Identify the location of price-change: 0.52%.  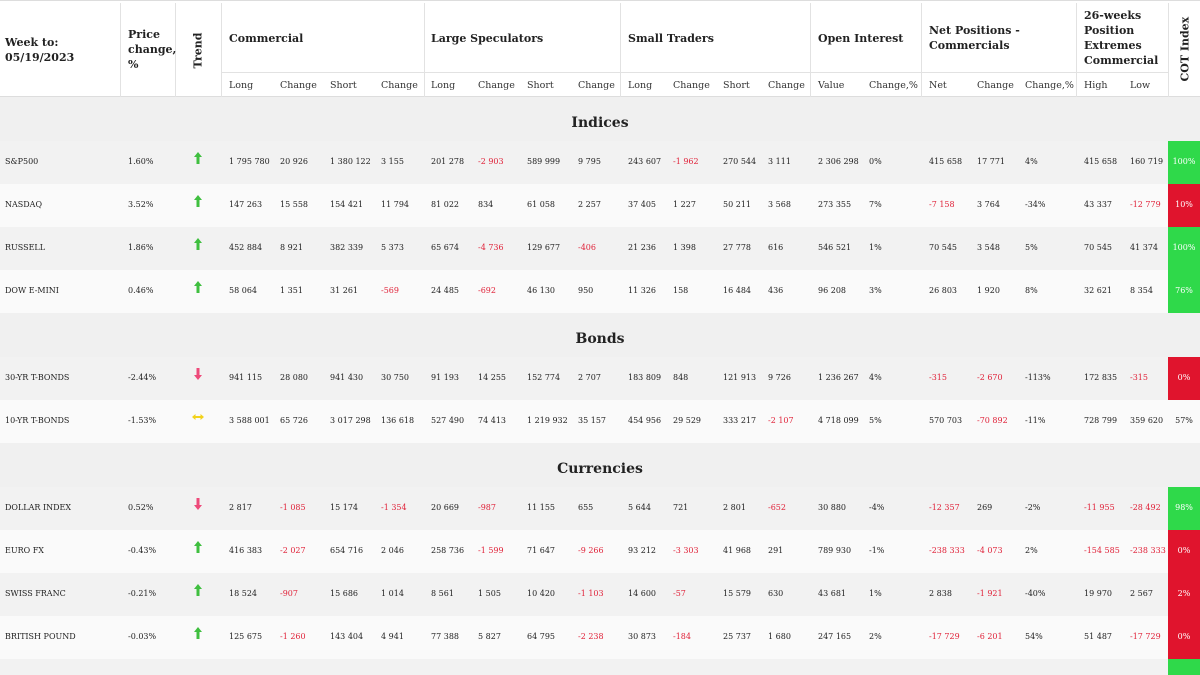
(141, 507).